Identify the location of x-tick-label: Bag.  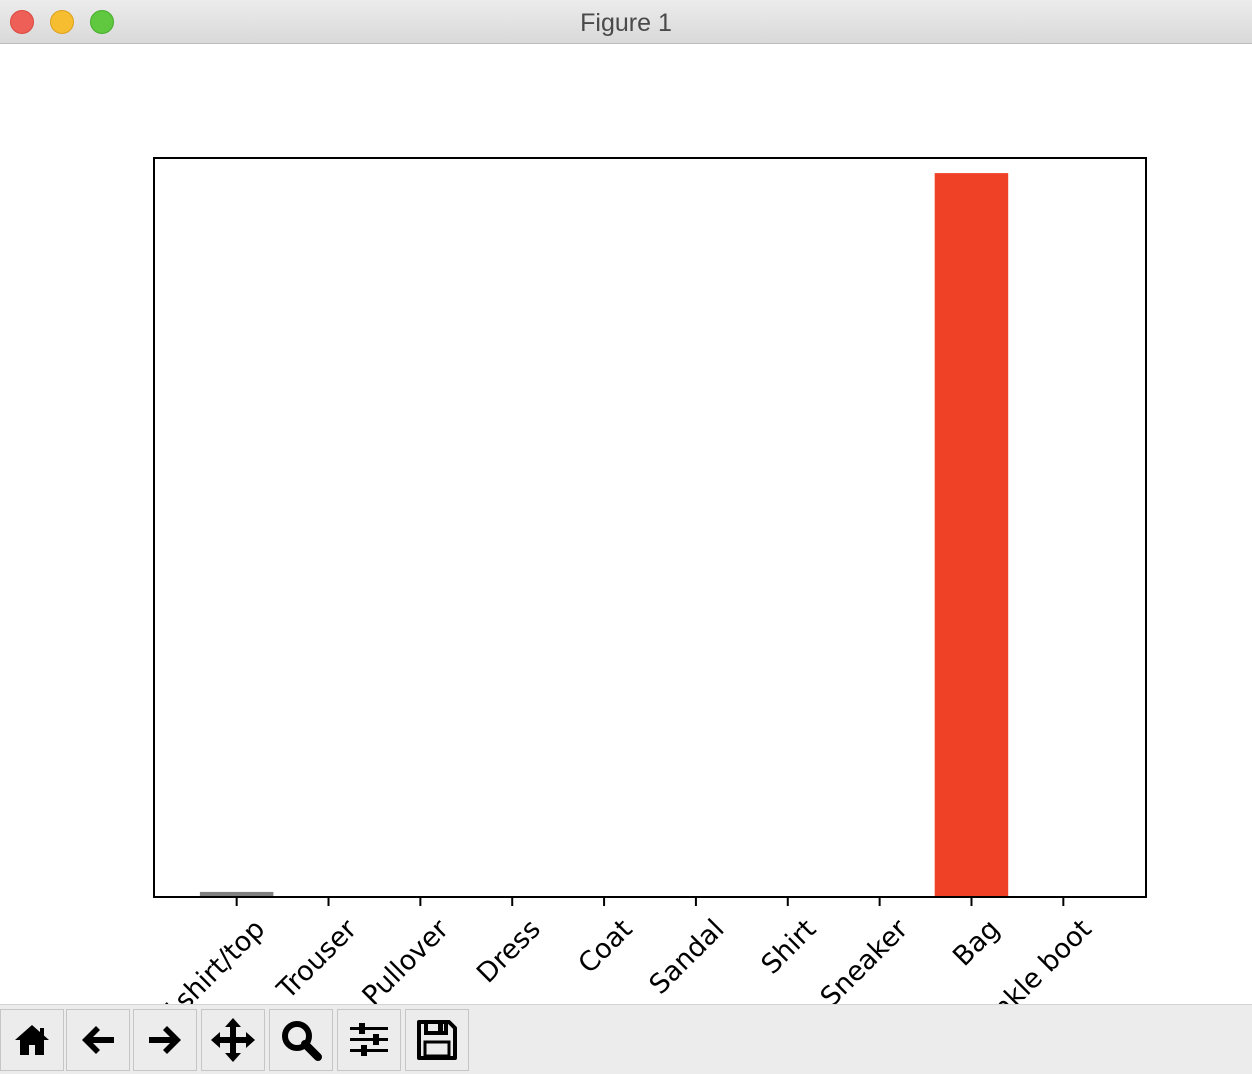
(976, 943).